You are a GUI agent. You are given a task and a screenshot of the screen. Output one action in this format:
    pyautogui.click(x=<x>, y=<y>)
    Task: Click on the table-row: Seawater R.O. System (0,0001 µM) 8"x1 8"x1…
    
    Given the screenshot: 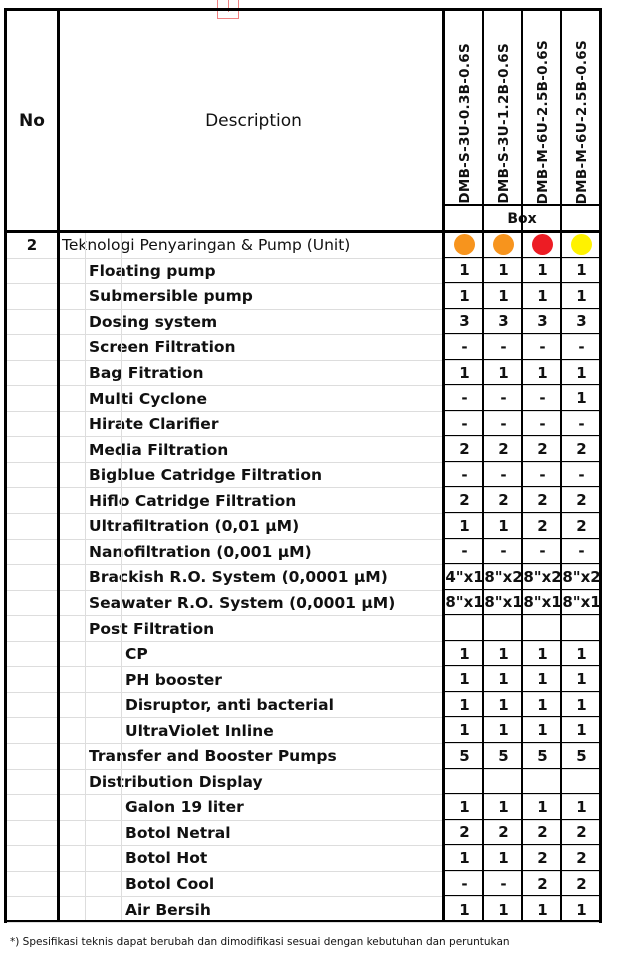 What is the action you would take?
    pyautogui.click(x=304, y=604)
    